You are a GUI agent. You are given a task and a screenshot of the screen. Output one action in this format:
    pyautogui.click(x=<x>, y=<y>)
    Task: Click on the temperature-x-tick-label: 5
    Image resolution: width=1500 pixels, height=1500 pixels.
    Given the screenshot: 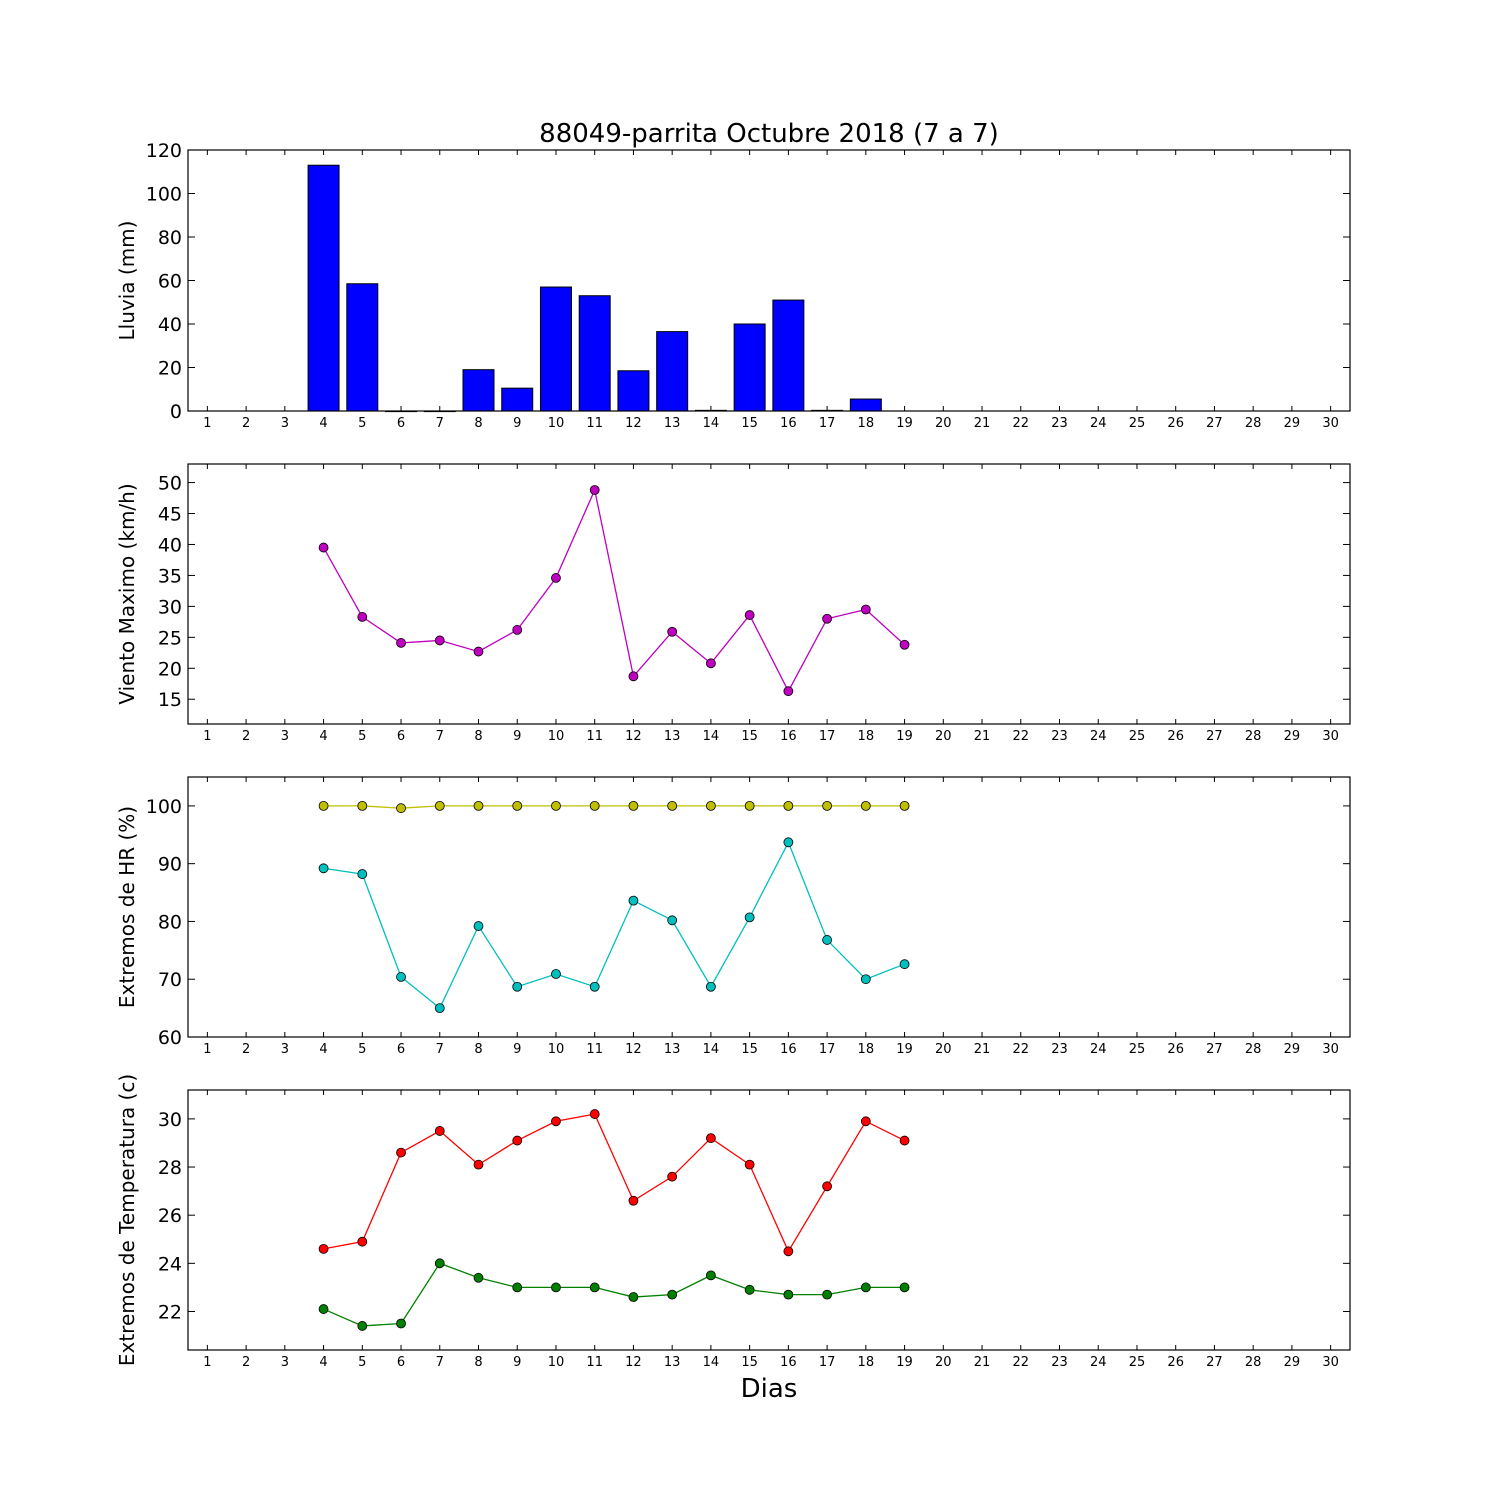 What is the action you would take?
    pyautogui.click(x=362, y=1362)
    